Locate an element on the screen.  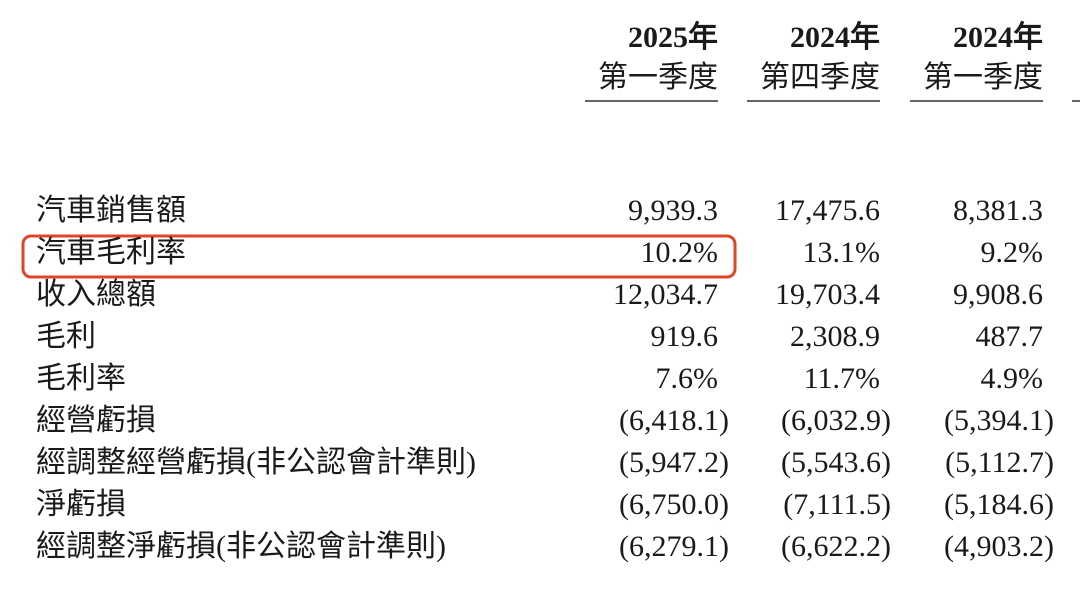
cell-value: (7,111.5) is located at coordinates (837, 504).